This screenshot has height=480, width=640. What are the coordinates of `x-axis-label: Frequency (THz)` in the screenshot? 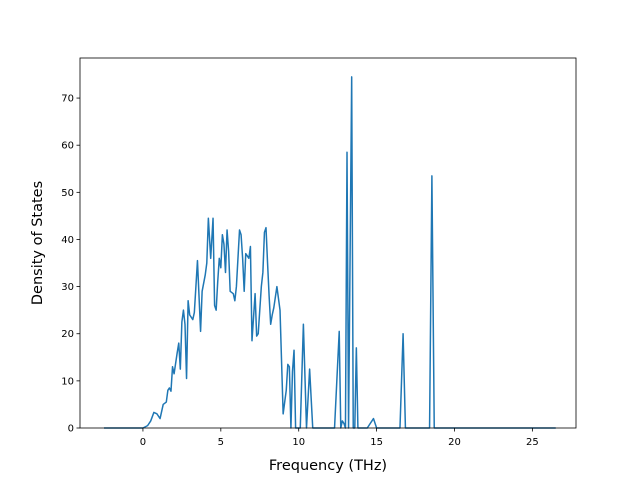 It's located at (328, 466).